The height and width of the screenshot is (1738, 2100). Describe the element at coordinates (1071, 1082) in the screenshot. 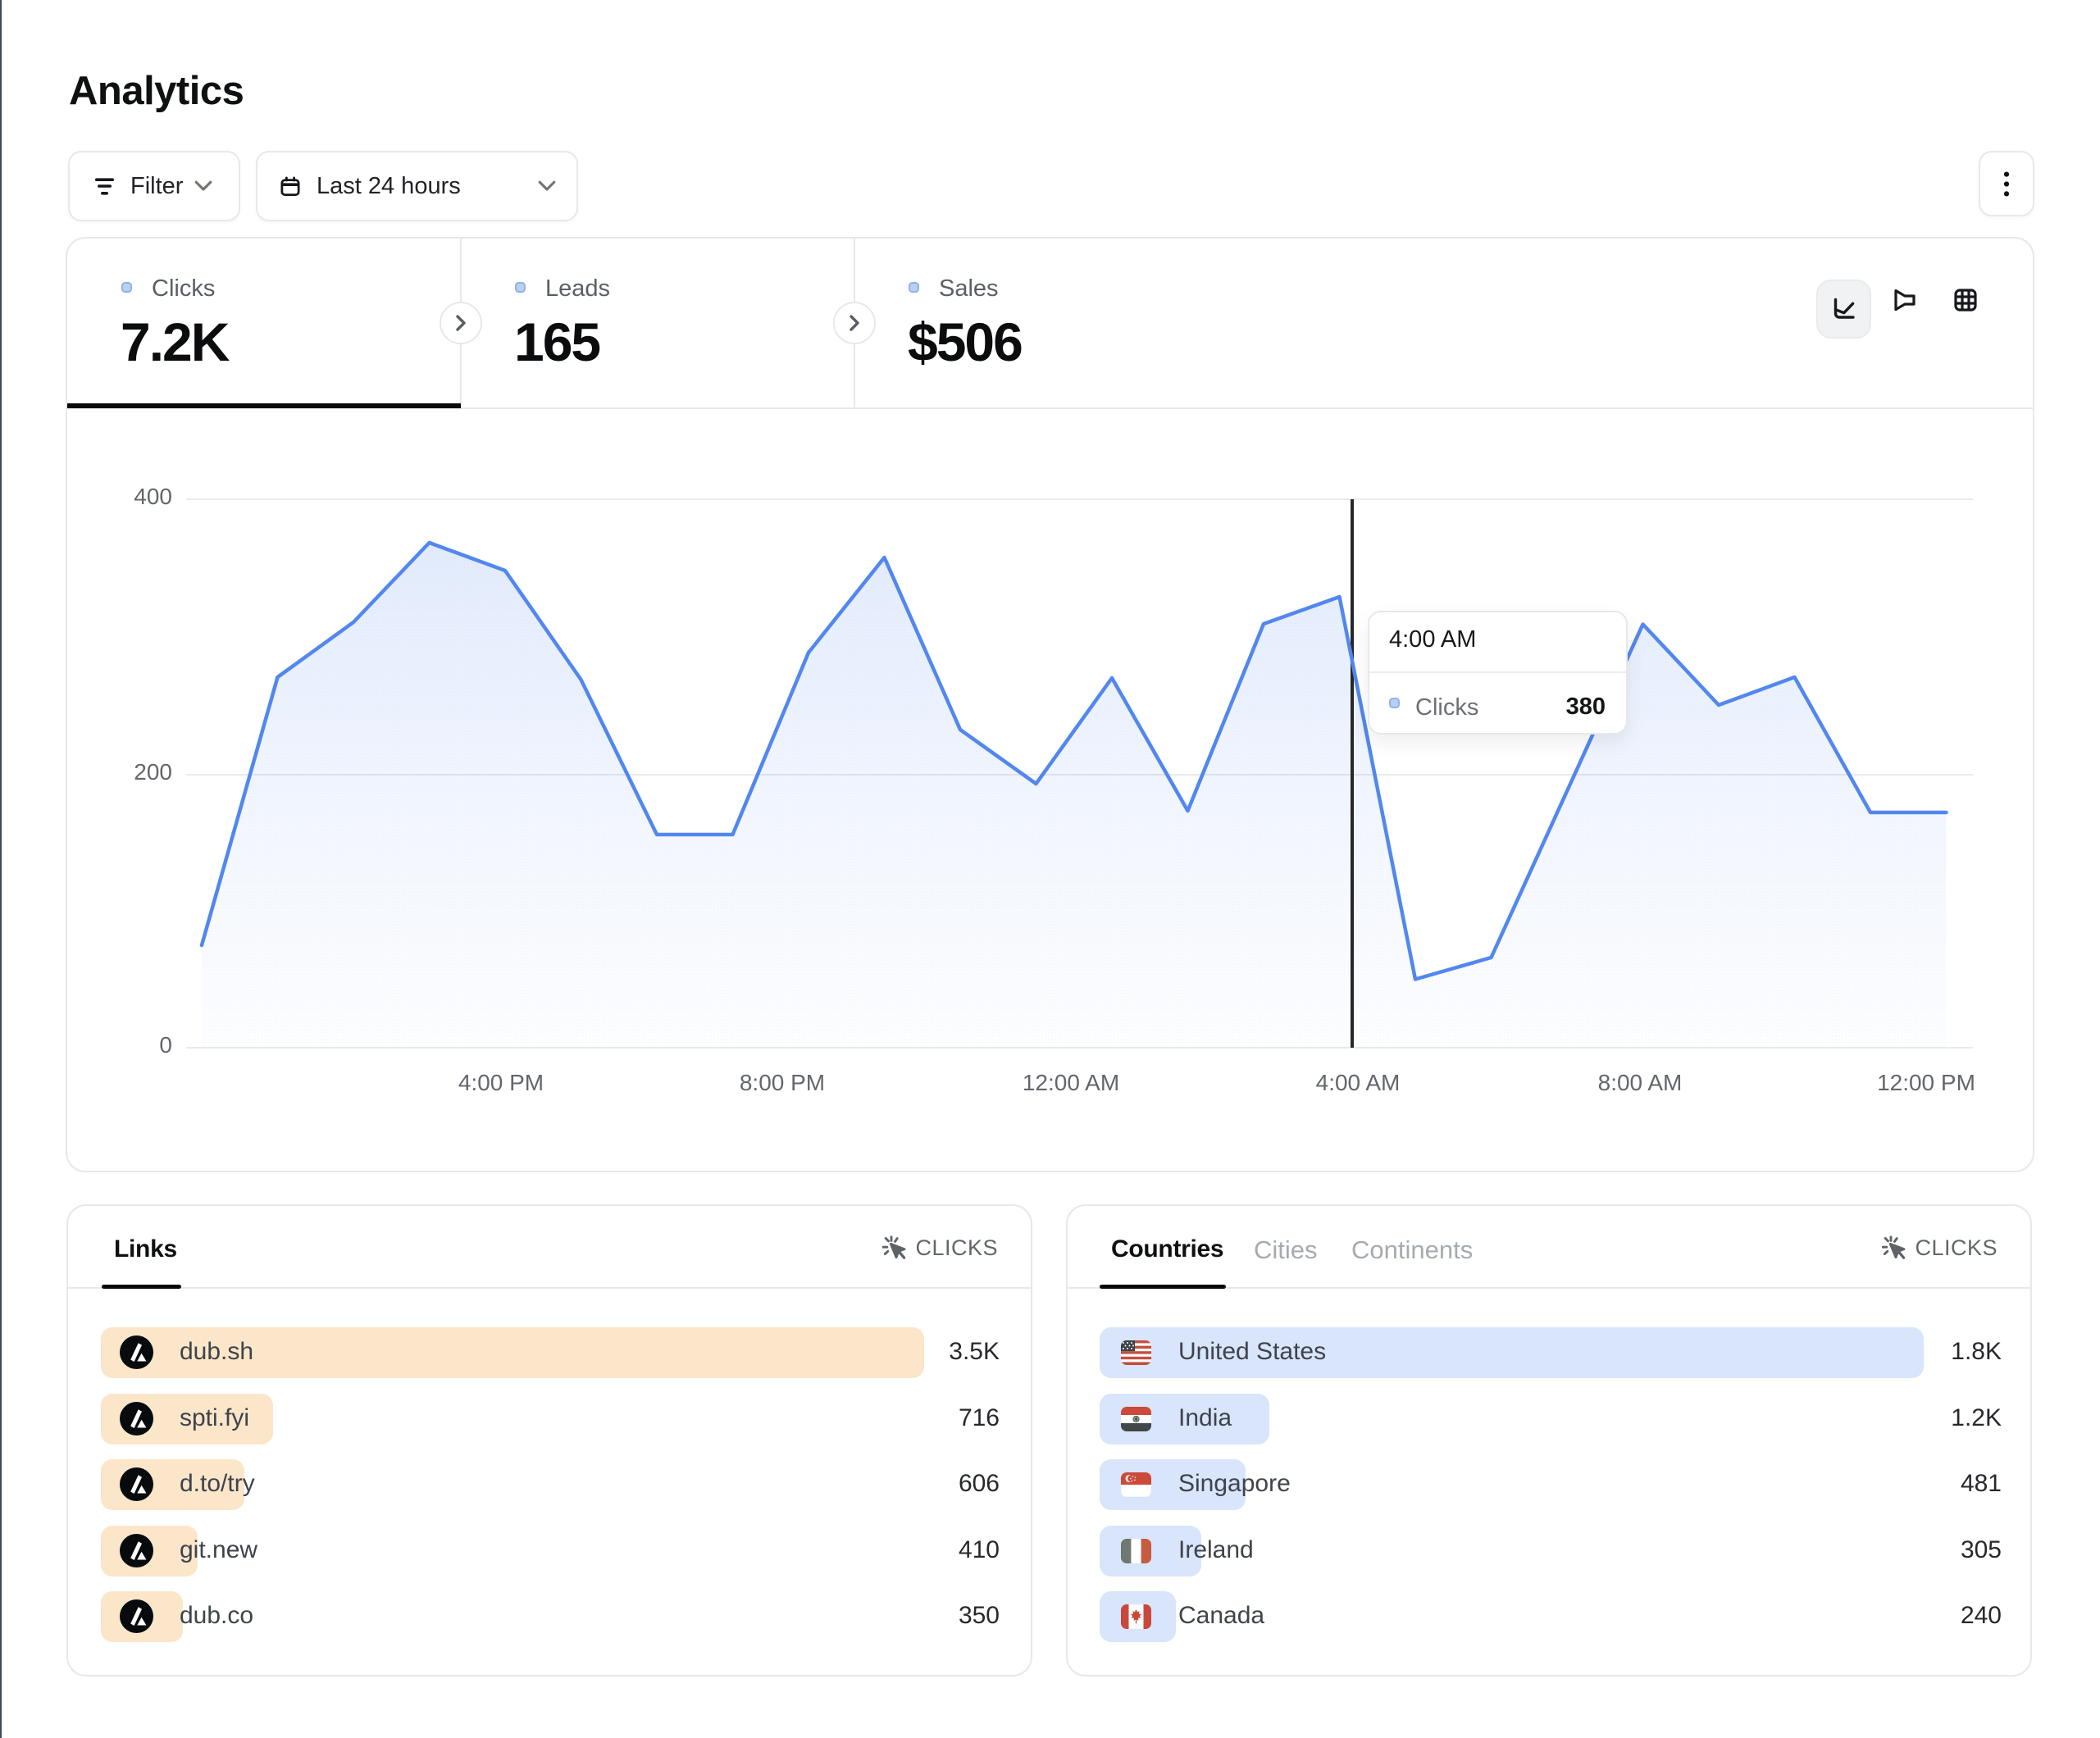

I see `svg-text: 12:00 AM` at that location.